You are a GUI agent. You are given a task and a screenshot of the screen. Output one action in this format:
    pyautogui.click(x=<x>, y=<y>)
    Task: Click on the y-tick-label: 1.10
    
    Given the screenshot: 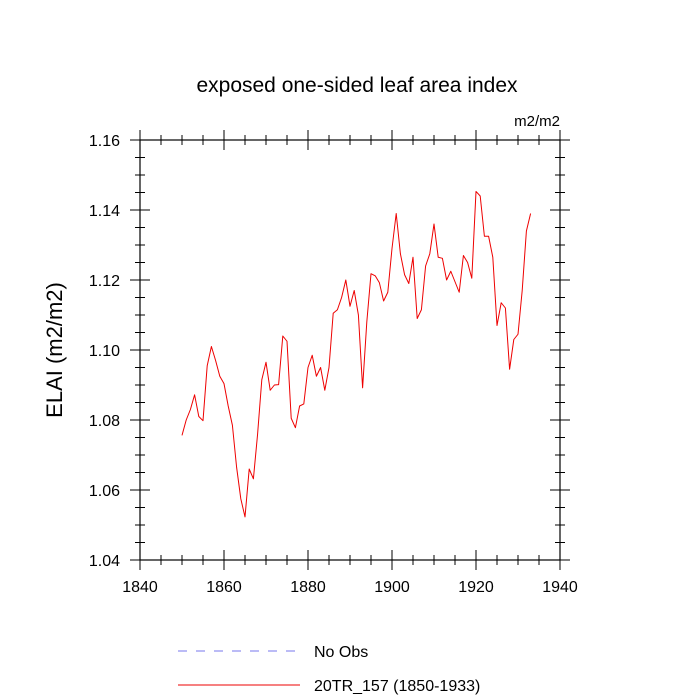 What is the action you would take?
    pyautogui.click(x=104, y=351)
    